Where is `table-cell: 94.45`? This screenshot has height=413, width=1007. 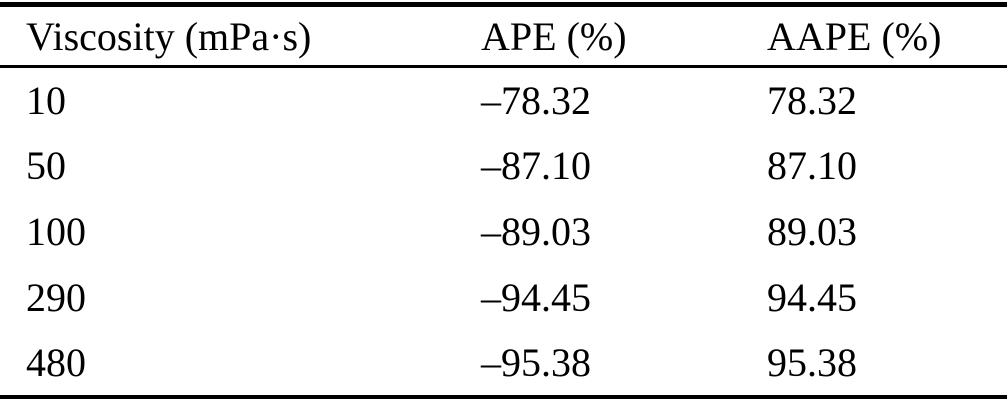 table-cell: 94.45 is located at coordinates (812, 297).